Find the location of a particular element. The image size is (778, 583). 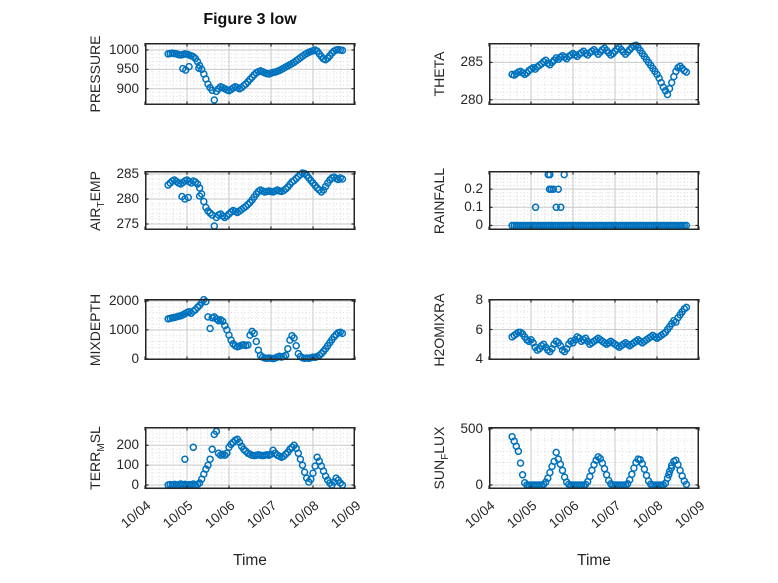

subplot-air_temp: AIRTEMP 275 280 285 is located at coordinates (221, 198).